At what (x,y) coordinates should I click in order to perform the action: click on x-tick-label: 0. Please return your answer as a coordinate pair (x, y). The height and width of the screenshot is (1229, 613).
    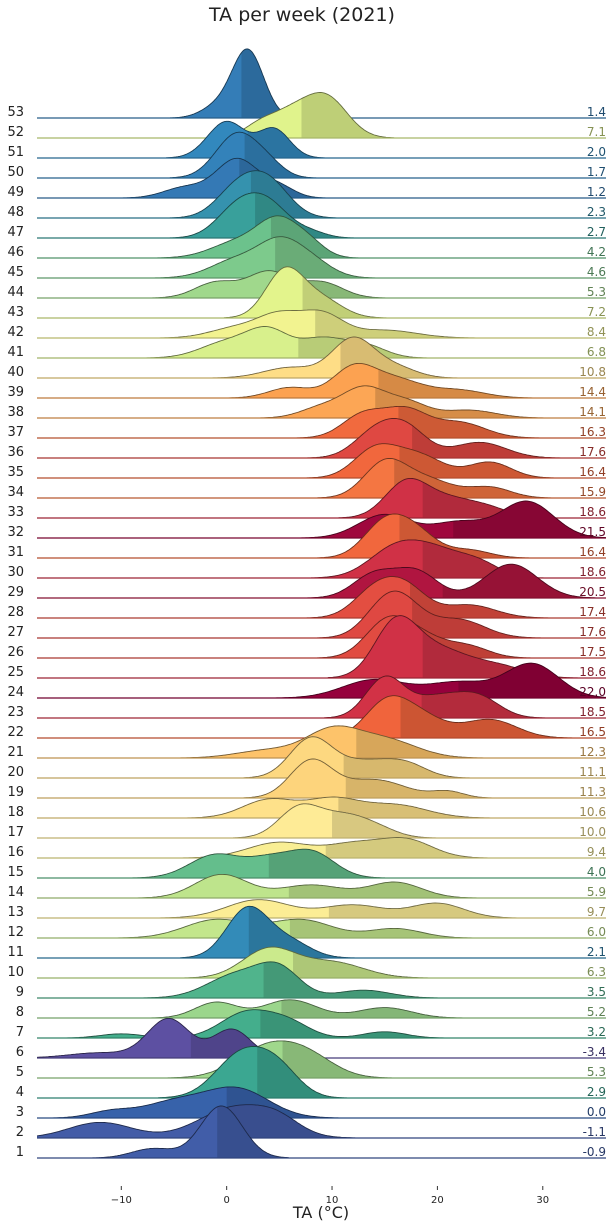
    Looking at the image, I should click on (226, 1200).